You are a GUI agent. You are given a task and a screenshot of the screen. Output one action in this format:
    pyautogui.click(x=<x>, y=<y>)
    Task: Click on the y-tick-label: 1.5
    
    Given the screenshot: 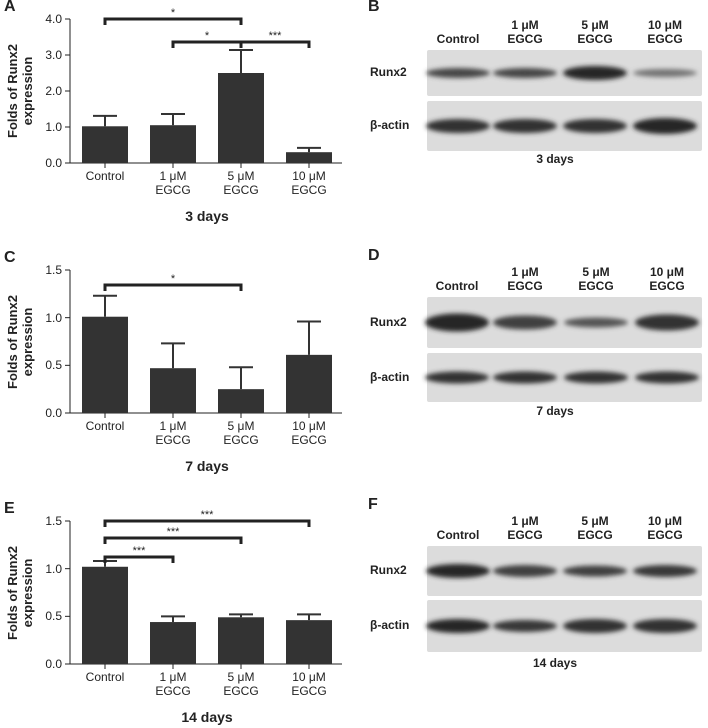 What is the action you would take?
    pyautogui.click(x=53, y=270)
    